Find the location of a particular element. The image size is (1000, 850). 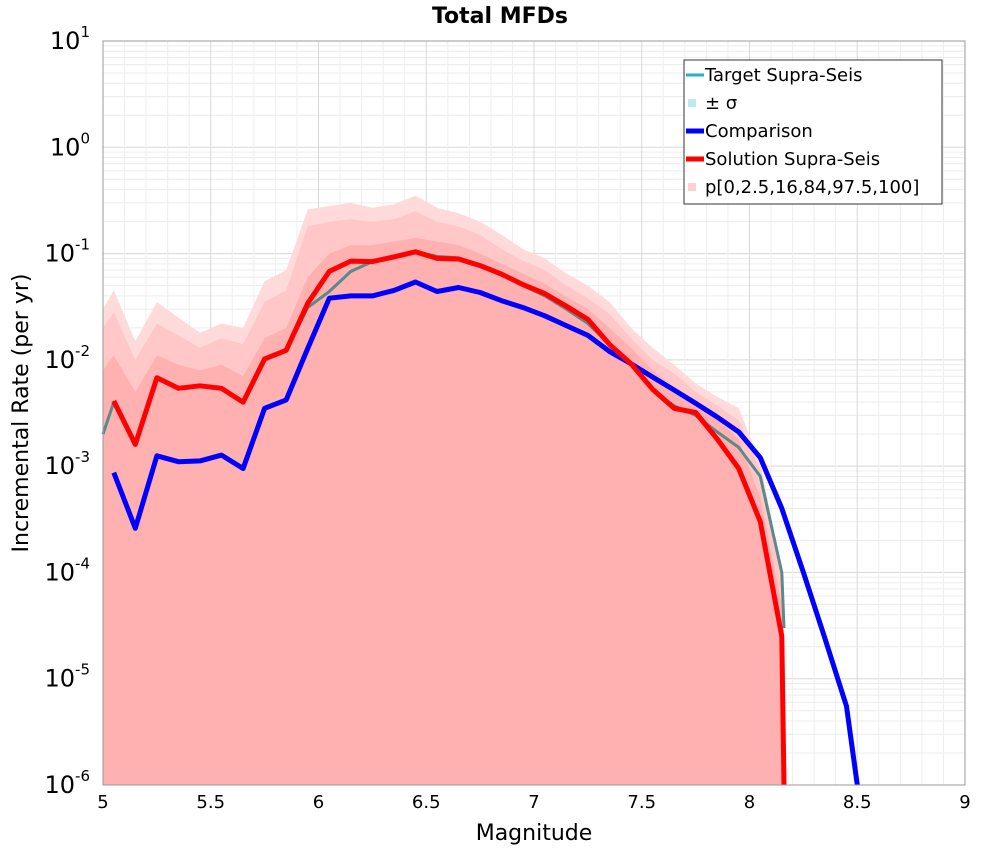

y-tick-label: 10¹ is located at coordinates (70, 39).